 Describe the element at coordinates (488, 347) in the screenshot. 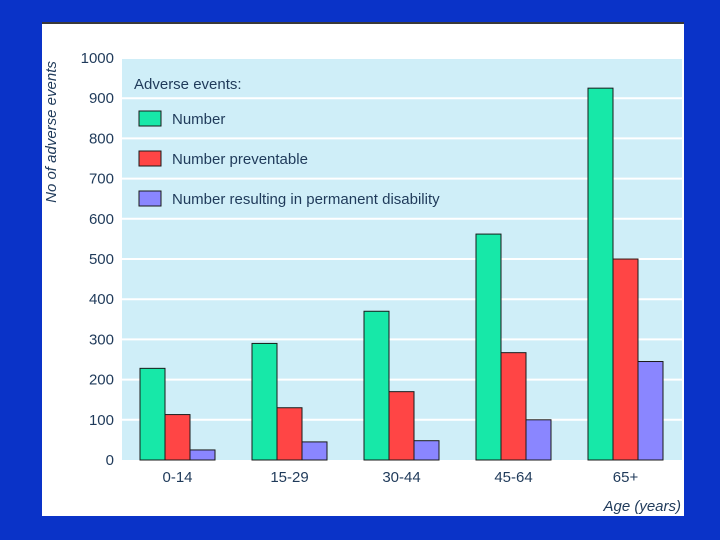

I see `bar-45-64-number` at that location.